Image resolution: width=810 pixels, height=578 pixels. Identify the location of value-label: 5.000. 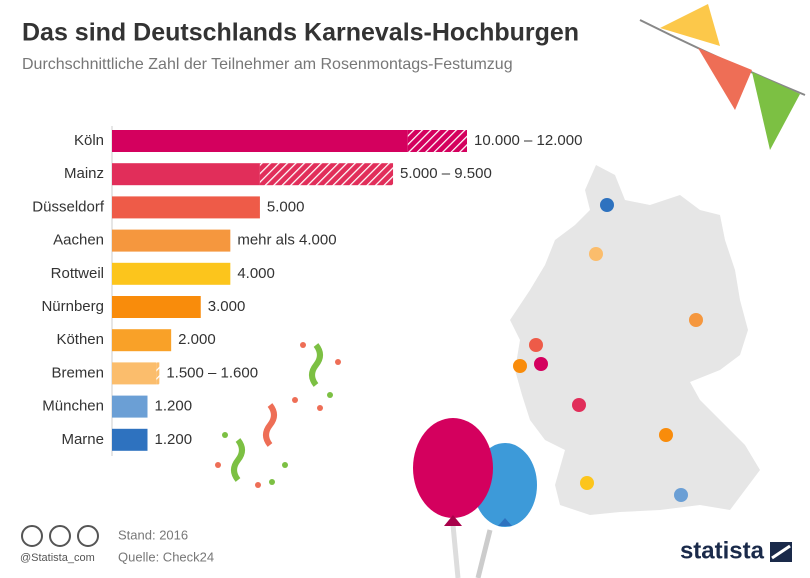
(286, 206).